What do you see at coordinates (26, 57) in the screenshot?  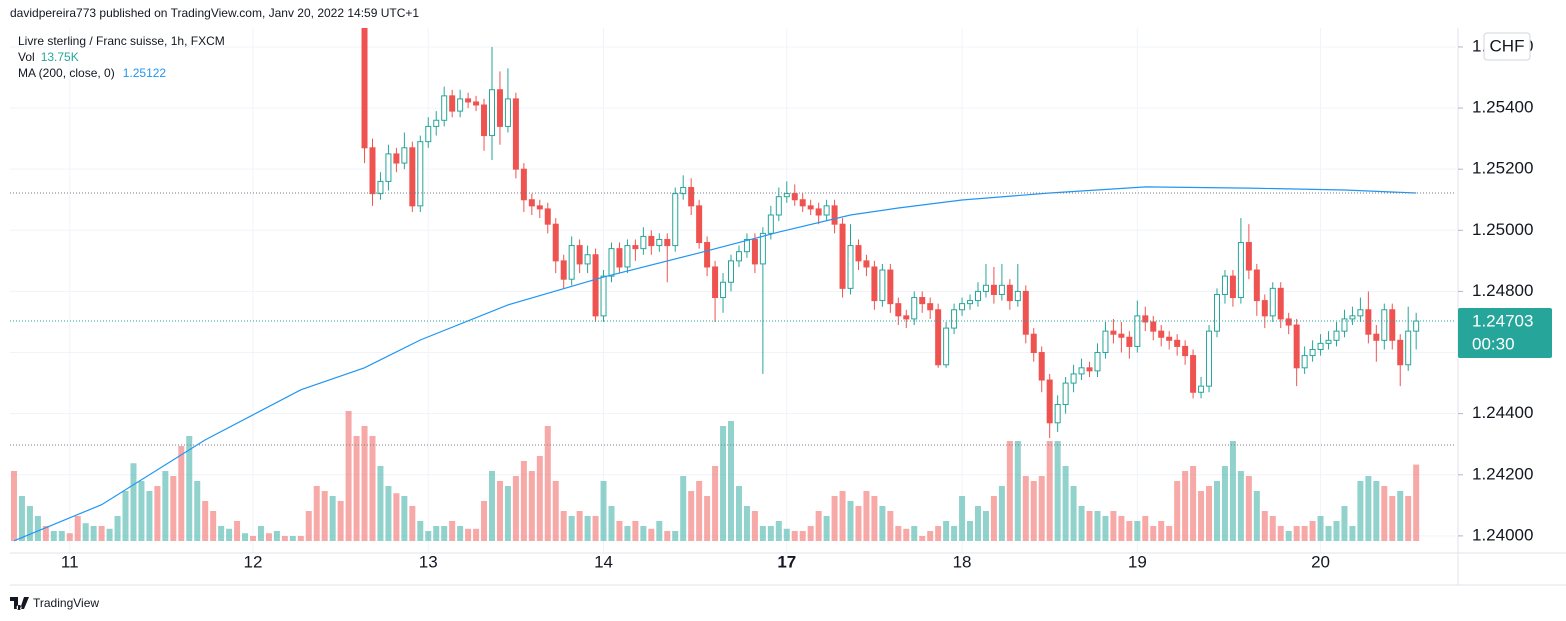 I see `volume-name: Vol` at bounding box center [26, 57].